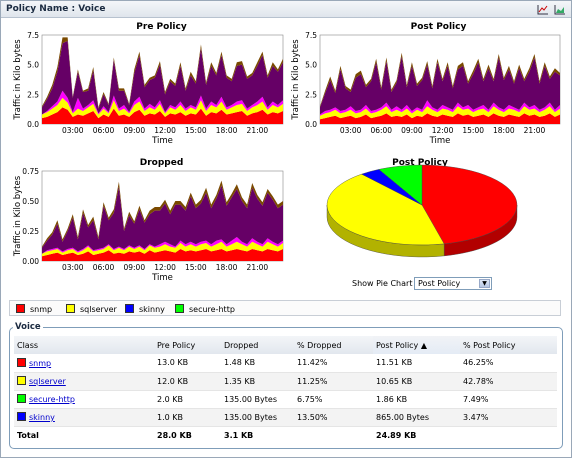  What do you see at coordinates (285, 308) in the screenshot?
I see `legend: snmp sqlserver skinny secure-http` at bounding box center [285, 308].